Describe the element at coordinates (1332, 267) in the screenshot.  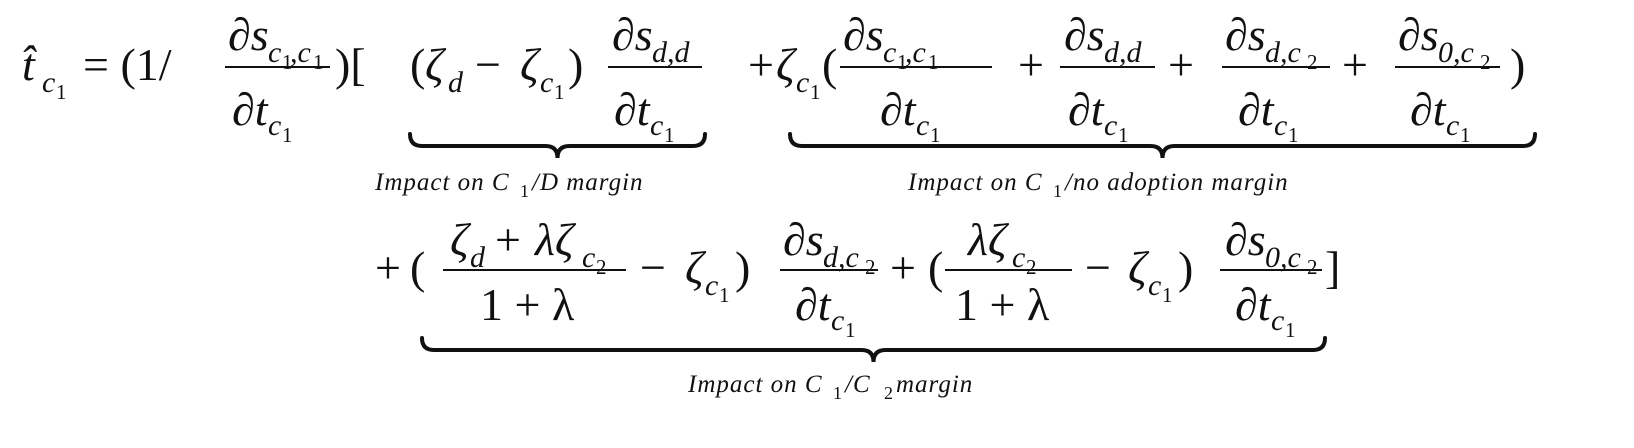
I see `math-fragment: ]` at that location.